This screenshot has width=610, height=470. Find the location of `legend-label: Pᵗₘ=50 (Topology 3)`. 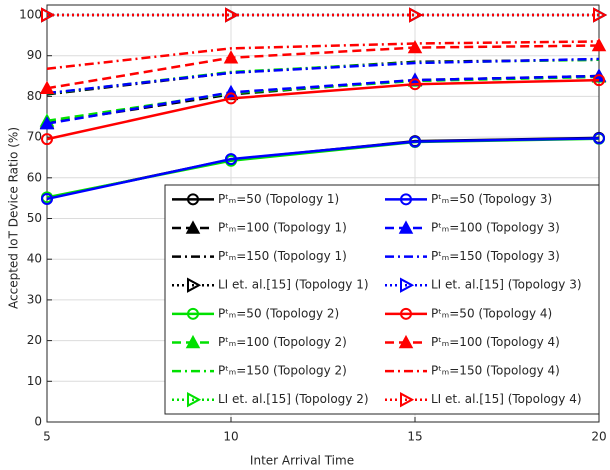

legend-label: Pᵗₘ=50 (Topology 3) is located at coordinates (491, 199).